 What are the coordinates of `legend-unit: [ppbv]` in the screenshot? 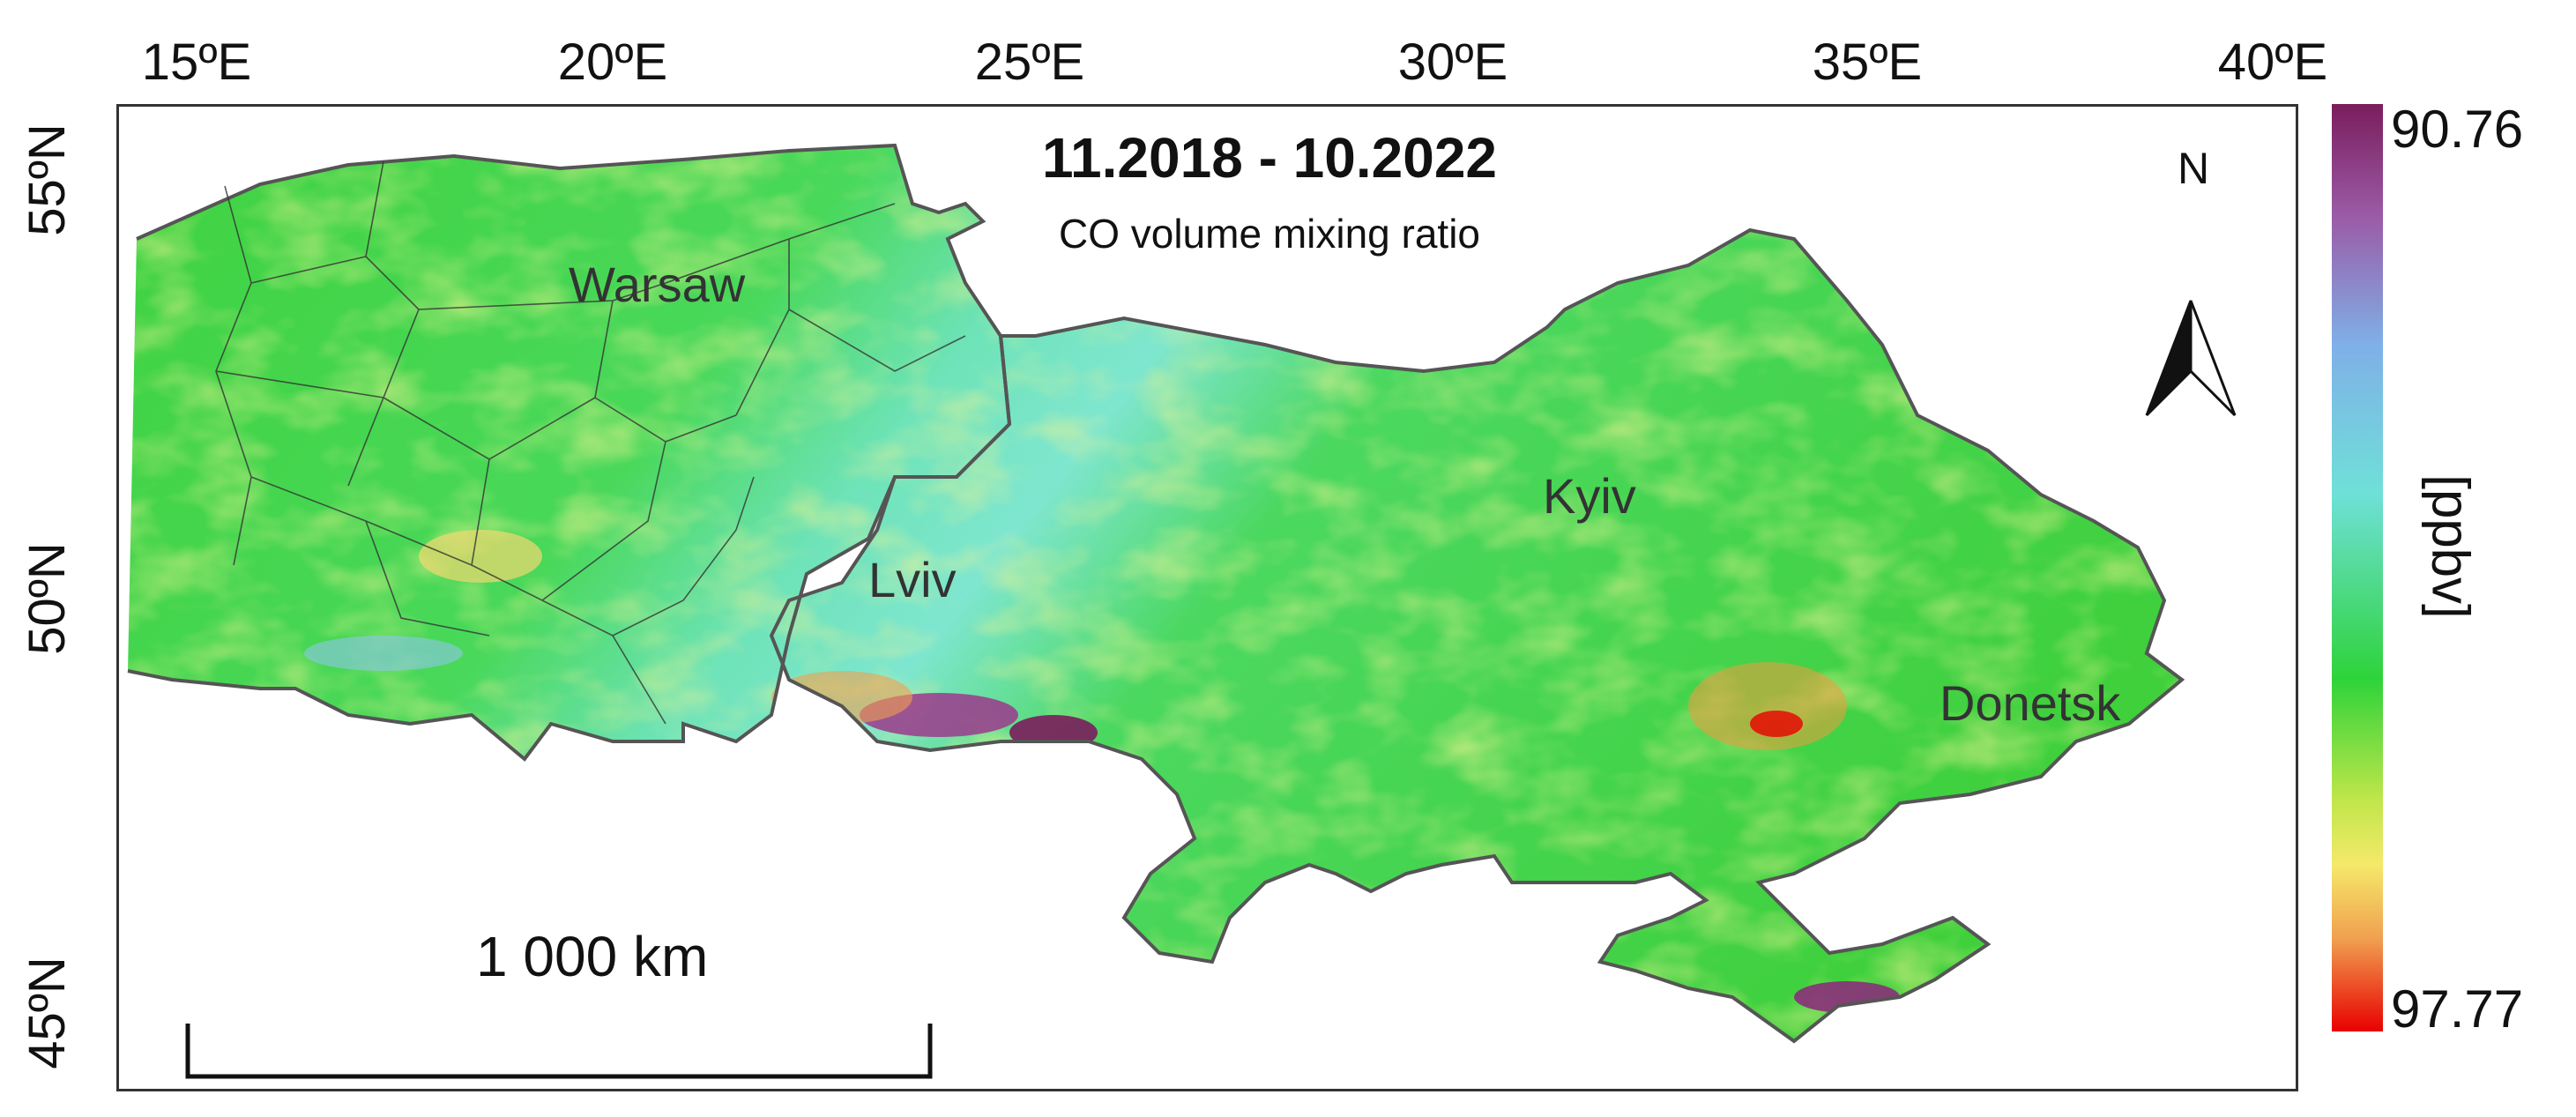 It's located at (2451, 546).